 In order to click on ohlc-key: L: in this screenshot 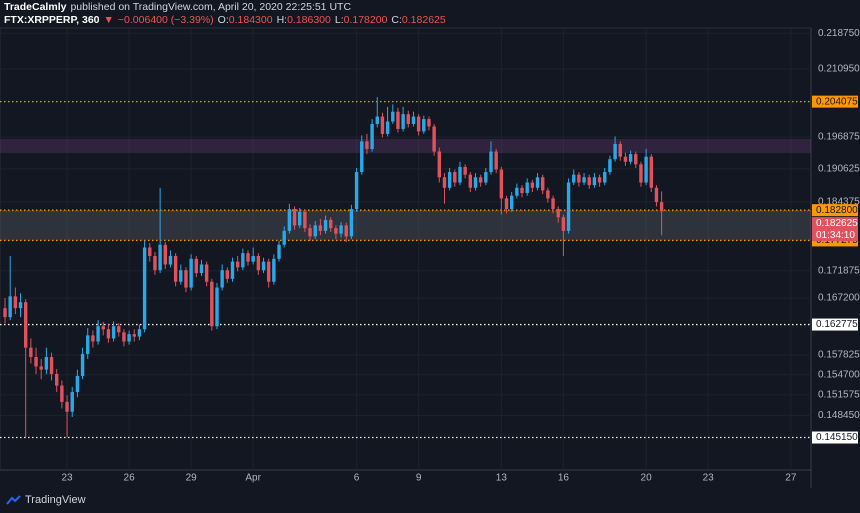, I will do `click(339, 20)`.